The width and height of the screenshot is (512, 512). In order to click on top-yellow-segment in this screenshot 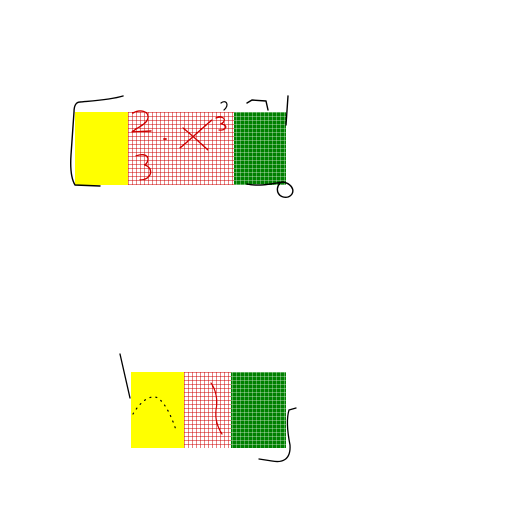, I will do `click(101, 148)`.